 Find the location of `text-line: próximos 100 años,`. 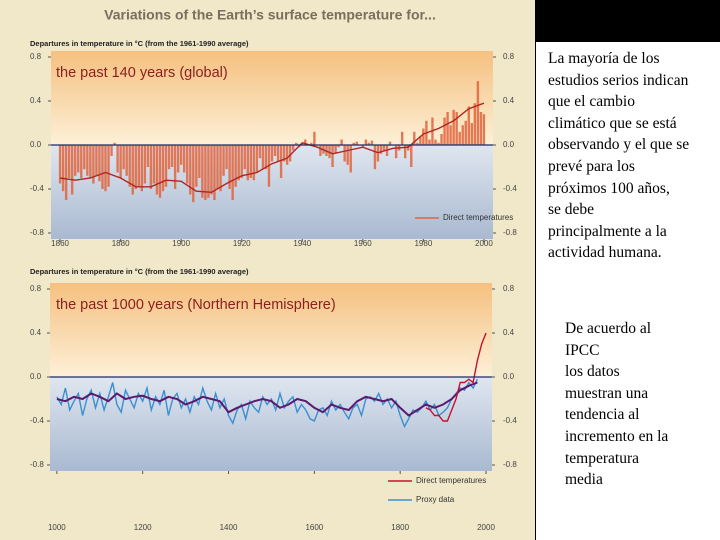

text-line: próximos 100 años, is located at coordinates (609, 188).